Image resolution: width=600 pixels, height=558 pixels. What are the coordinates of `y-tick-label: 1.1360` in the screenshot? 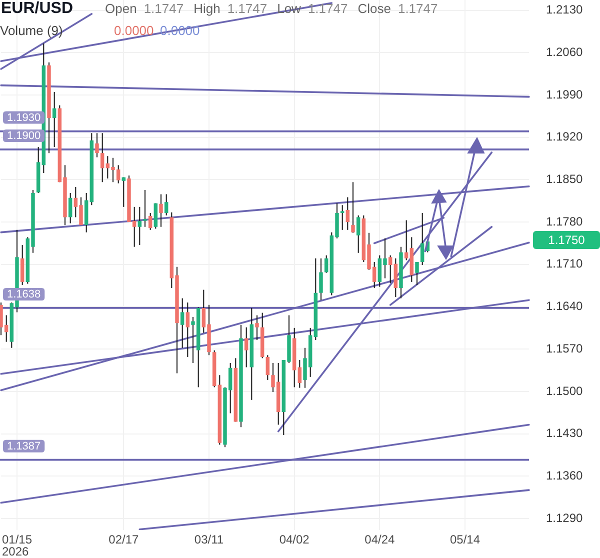 It's located at (565, 475).